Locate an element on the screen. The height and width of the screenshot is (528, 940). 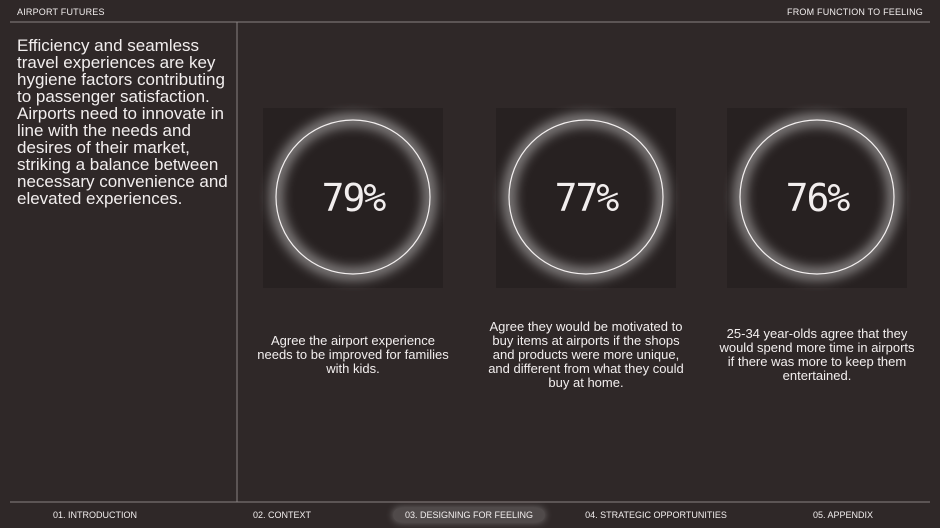
nav-item: 04. STRATEGIC OPPORTUNITIES is located at coordinates (656, 515).